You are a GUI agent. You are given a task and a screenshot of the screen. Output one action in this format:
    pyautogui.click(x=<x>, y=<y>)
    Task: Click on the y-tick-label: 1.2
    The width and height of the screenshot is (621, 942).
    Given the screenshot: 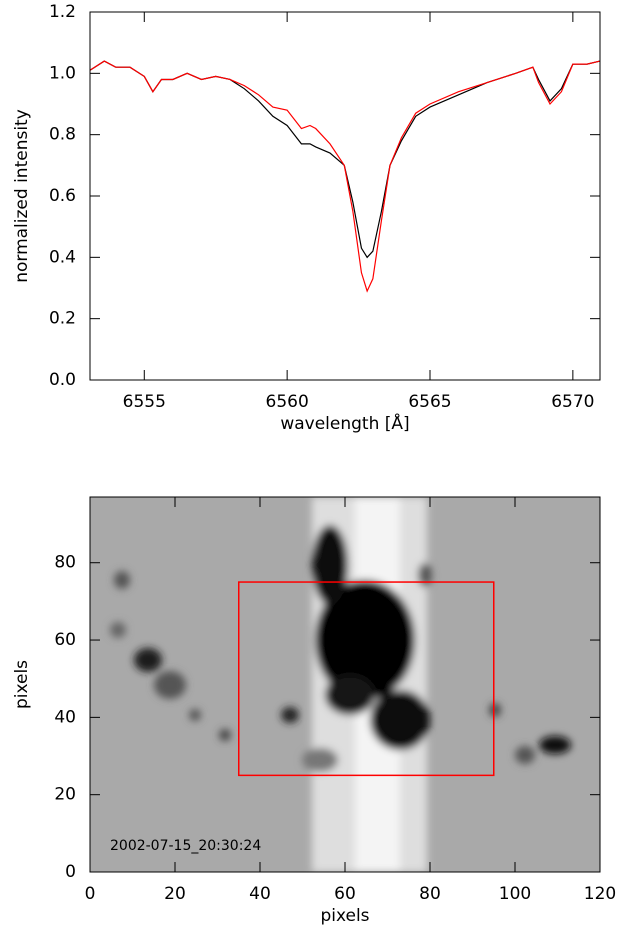 What is the action you would take?
    pyautogui.click(x=62, y=12)
    